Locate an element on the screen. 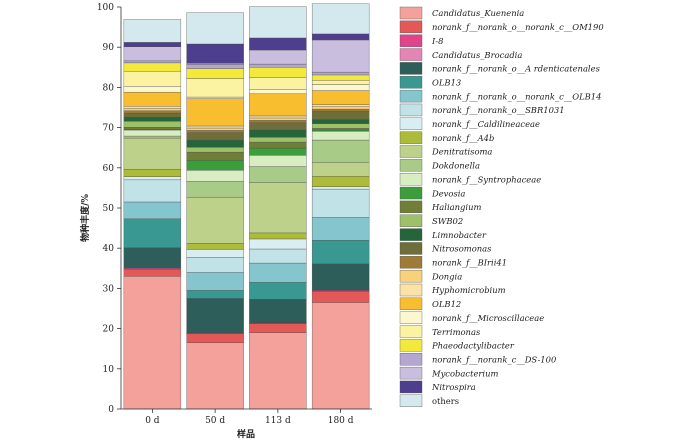  legend-label: Denitratisoma is located at coordinates (461, 152).